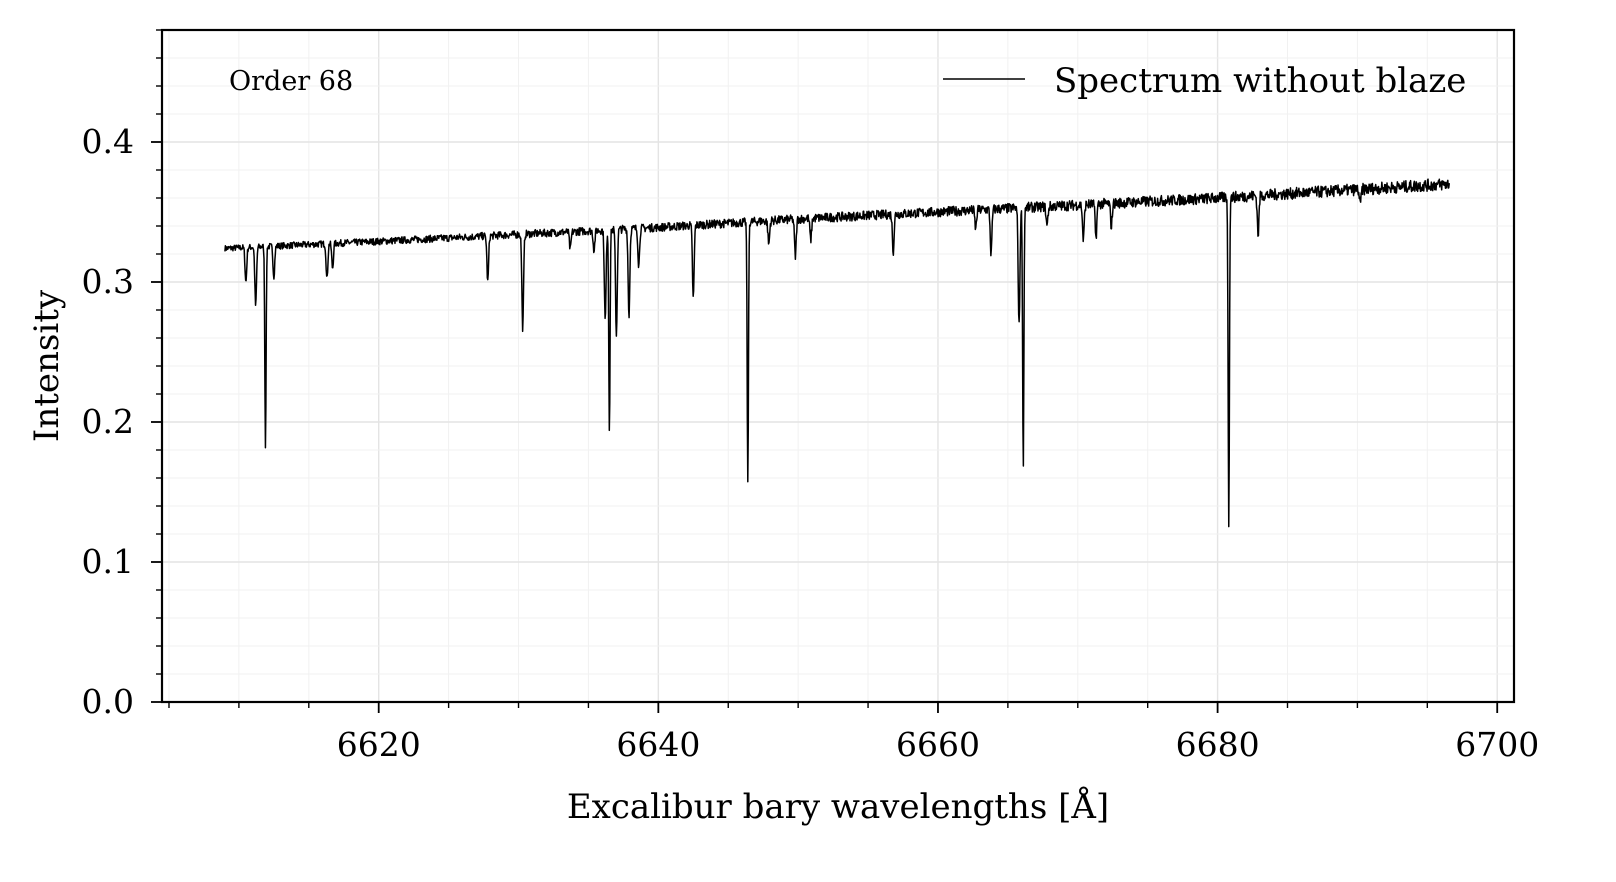 Image resolution: width=1616 pixels, height=882 pixels. I want to click on legend: Spectrum without blaze, so click(1204, 81).